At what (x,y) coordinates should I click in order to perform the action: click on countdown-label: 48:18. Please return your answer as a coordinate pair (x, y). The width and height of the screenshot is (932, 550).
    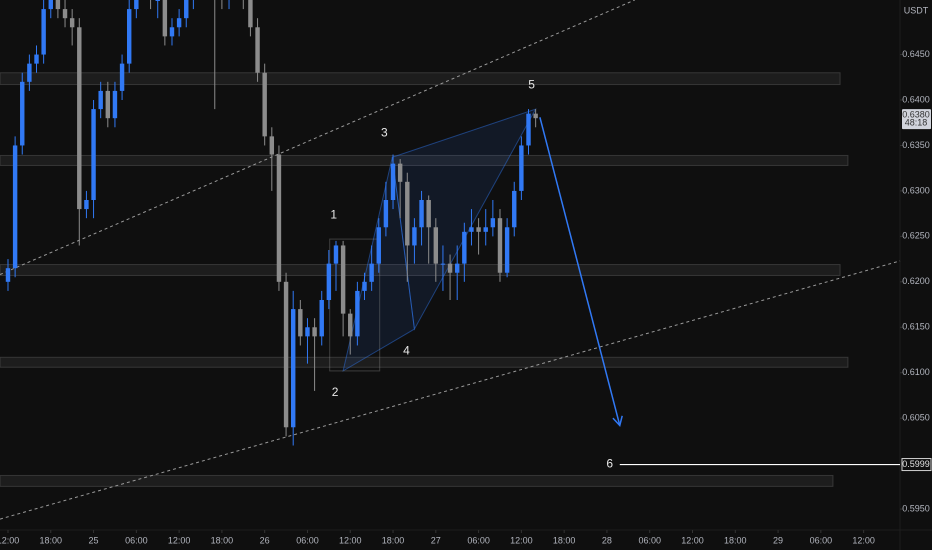
    Looking at the image, I should click on (916, 123).